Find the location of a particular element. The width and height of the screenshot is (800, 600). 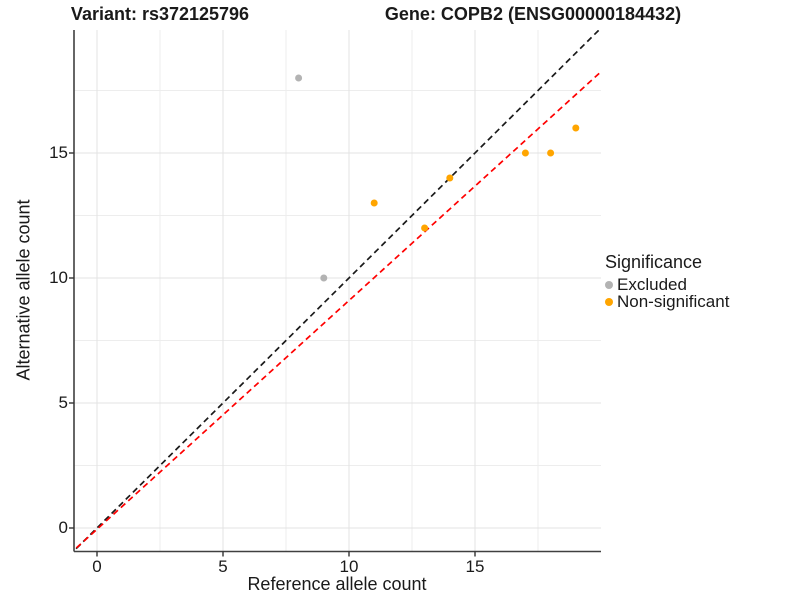

legend-item-excluded: Excluded is located at coordinates (667, 284).